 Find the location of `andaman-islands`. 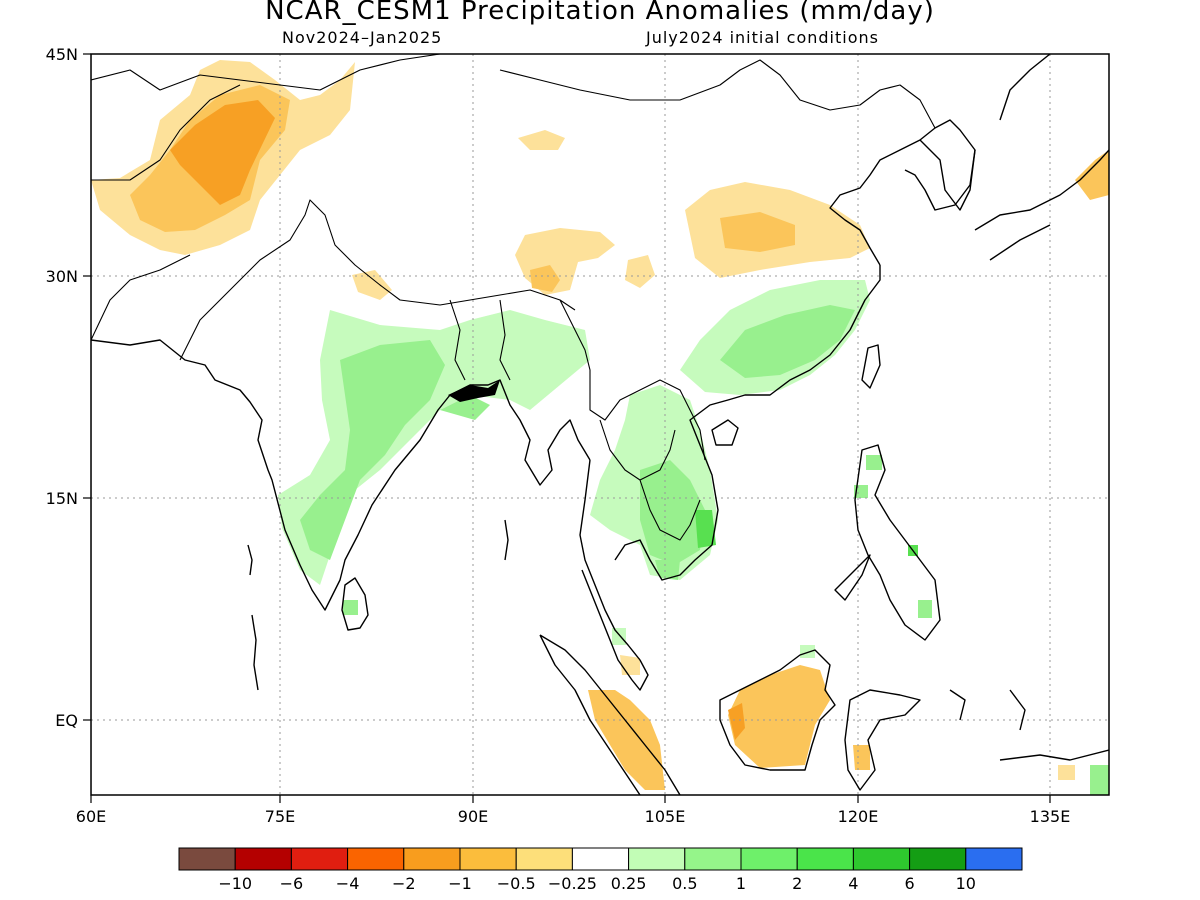

andaman-islands is located at coordinates (378, 605).